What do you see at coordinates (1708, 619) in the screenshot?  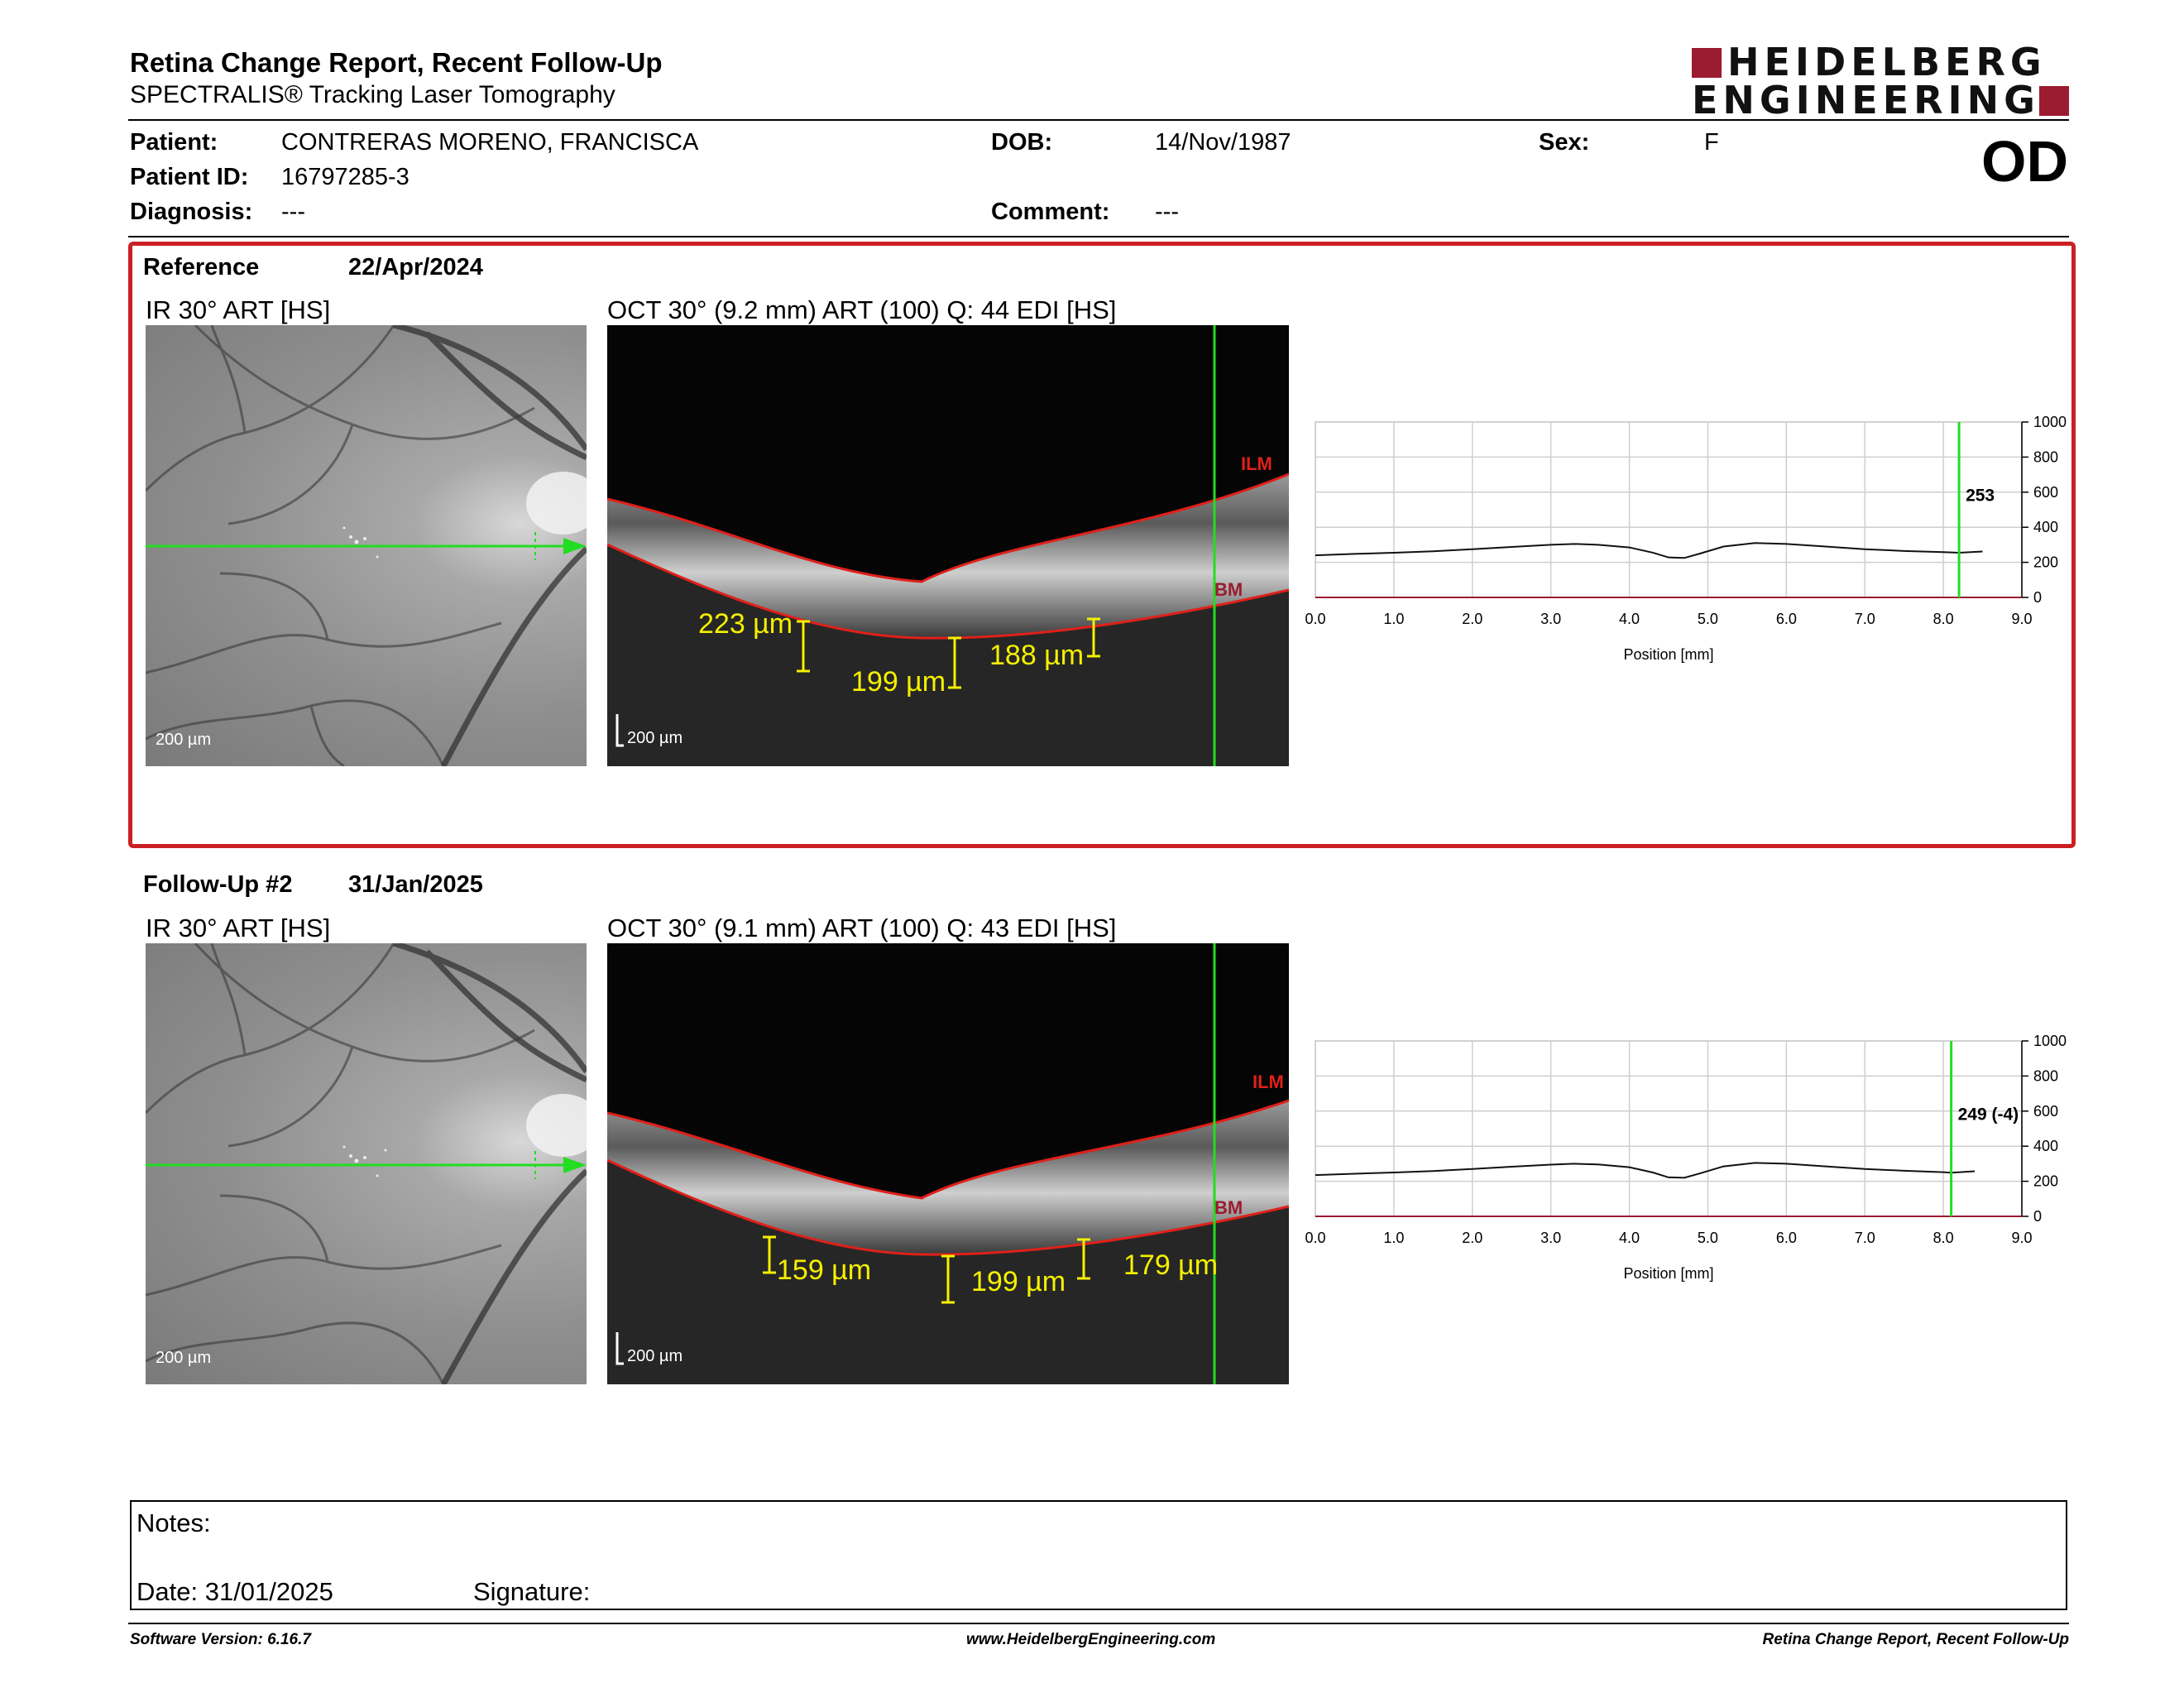 I see `x-tick-label: 5.0` at bounding box center [1708, 619].